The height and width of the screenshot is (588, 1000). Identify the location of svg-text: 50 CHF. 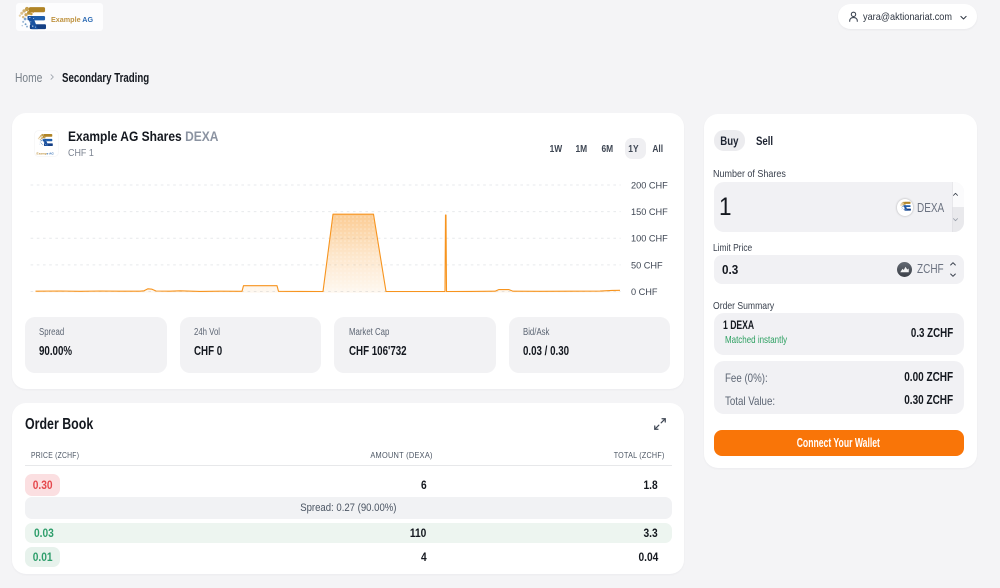
(647, 265).